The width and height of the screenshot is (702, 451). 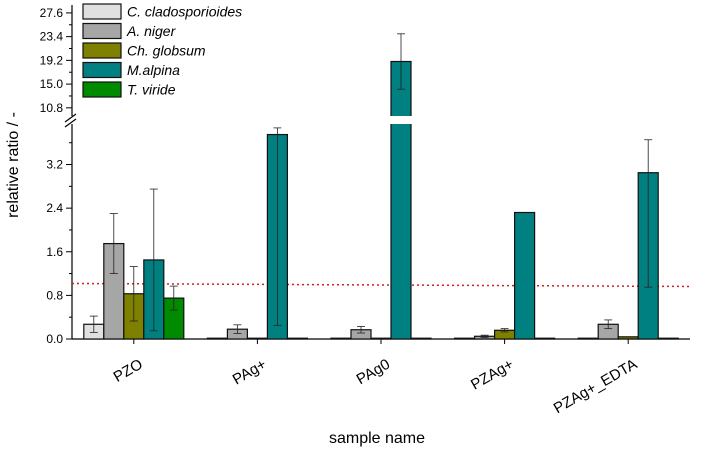 What do you see at coordinates (153, 70) in the screenshot?
I see `legend-label: M.alpina` at bounding box center [153, 70].